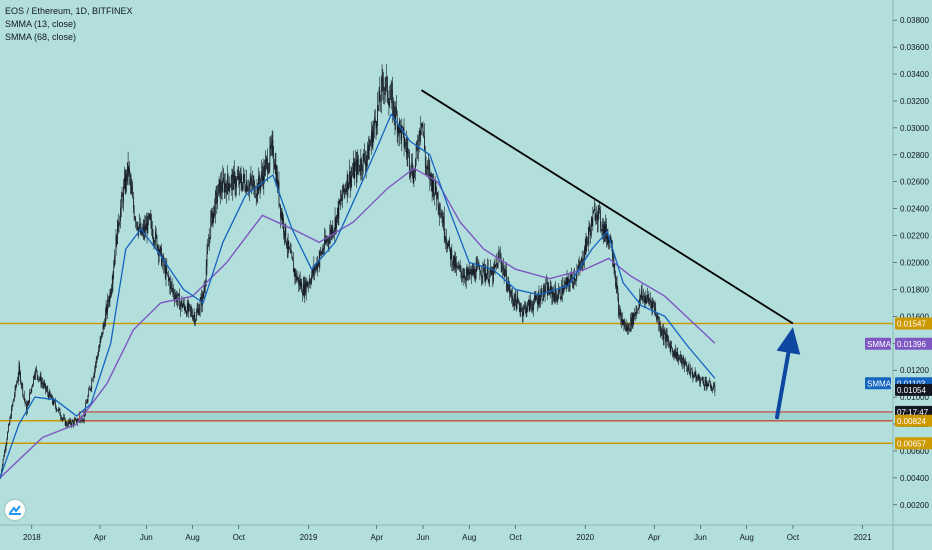 Image resolution: width=932 pixels, height=550 pixels. What do you see at coordinates (913, 420) in the screenshot?
I see `price-tag` at bounding box center [913, 420].